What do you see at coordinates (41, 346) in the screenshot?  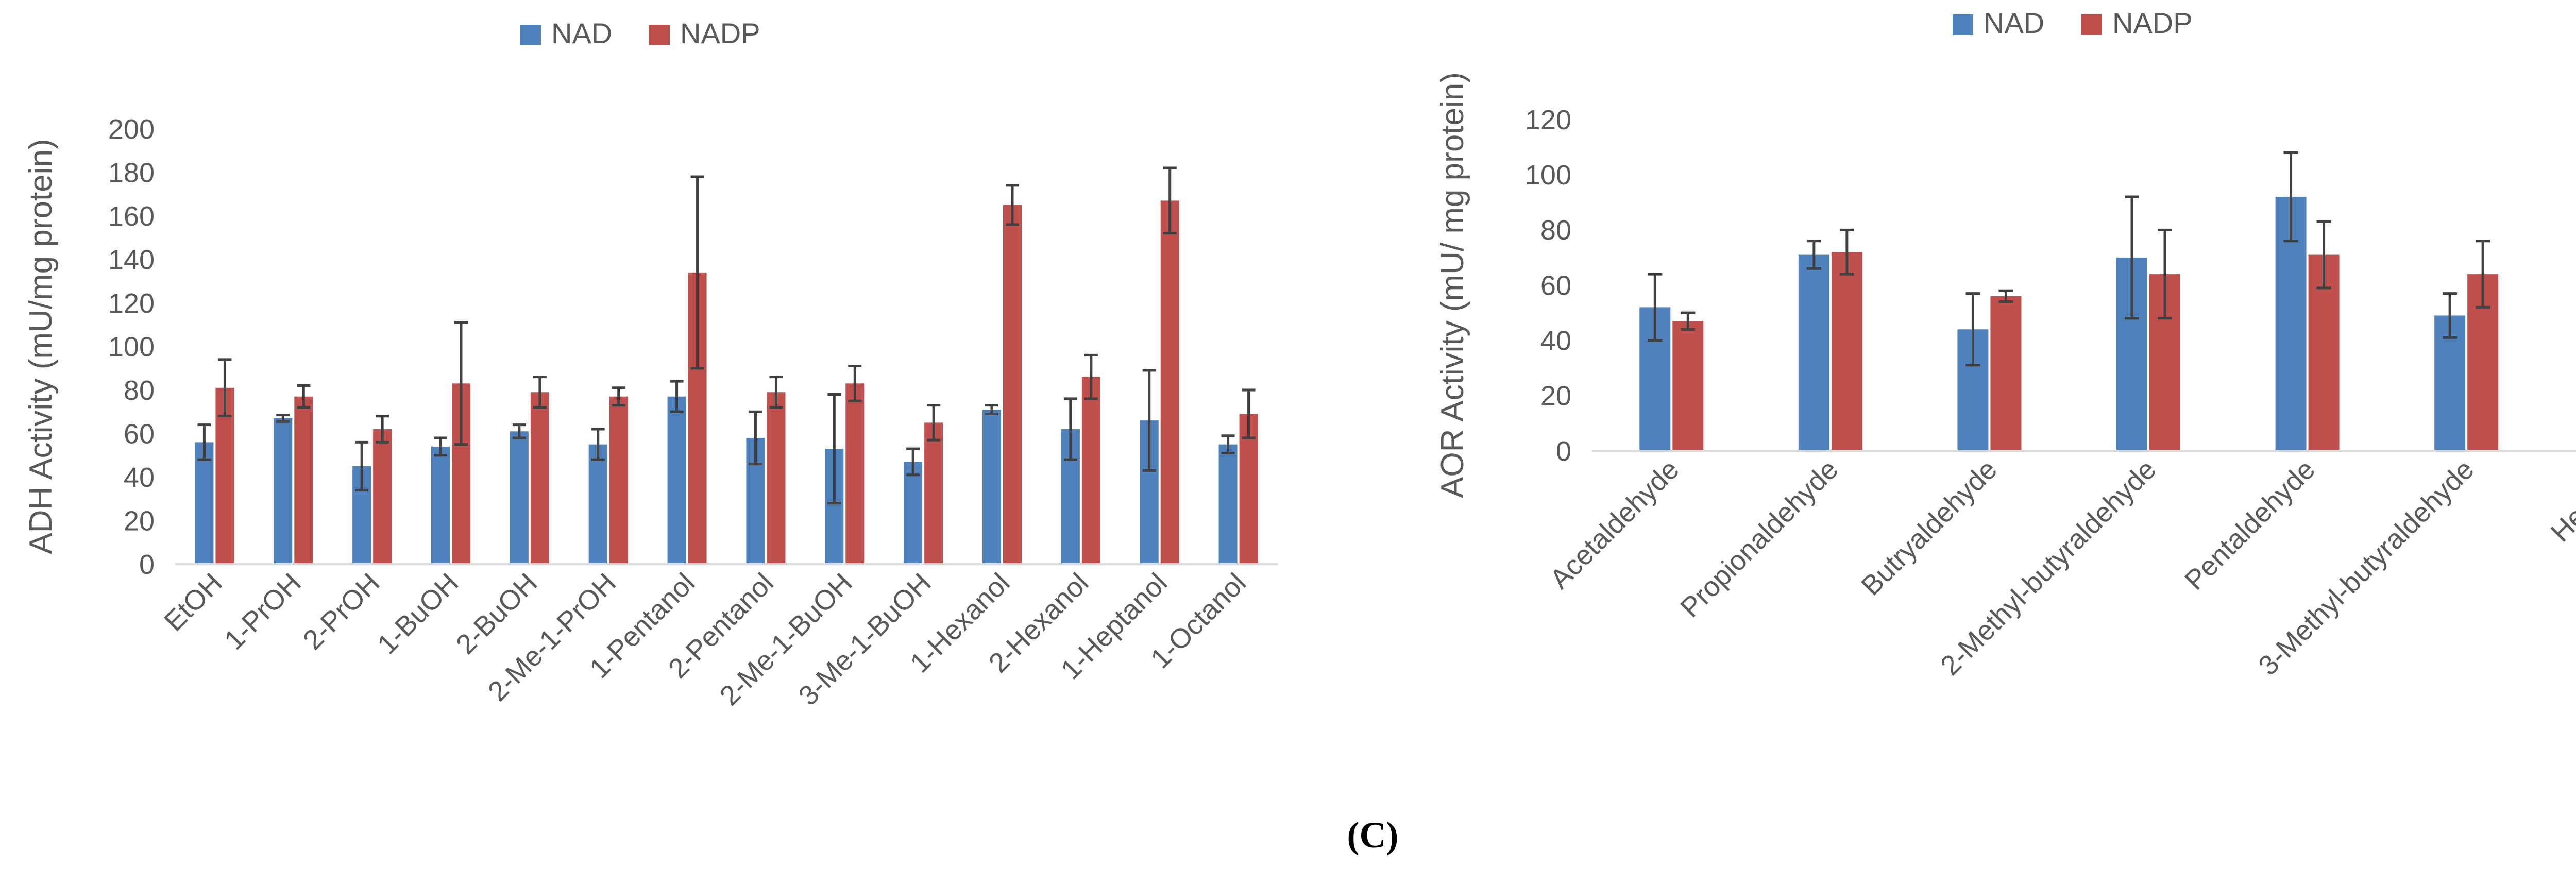 I see `y-axis-label: ADH Activity (mU/mg protein)` at bounding box center [41, 346].